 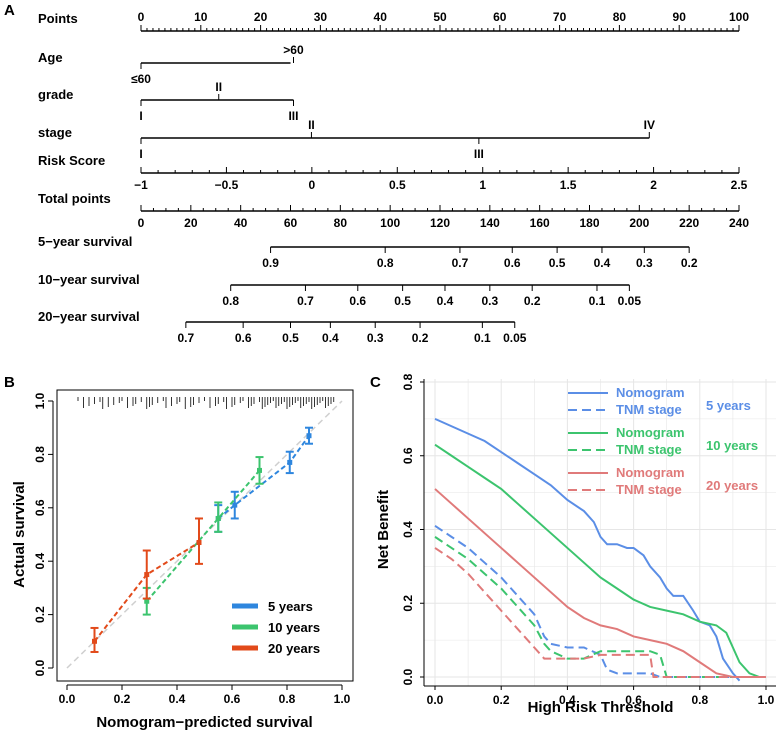 I want to click on y-axis-title: Net Benefit, so click(x=383, y=529).